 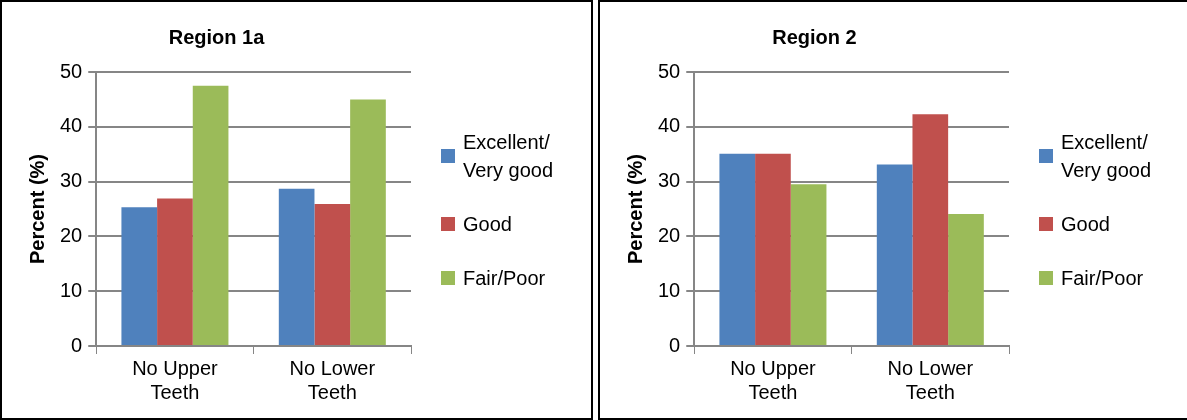 What do you see at coordinates (217, 36) in the screenshot?
I see `chart-title: Region 1a` at bounding box center [217, 36].